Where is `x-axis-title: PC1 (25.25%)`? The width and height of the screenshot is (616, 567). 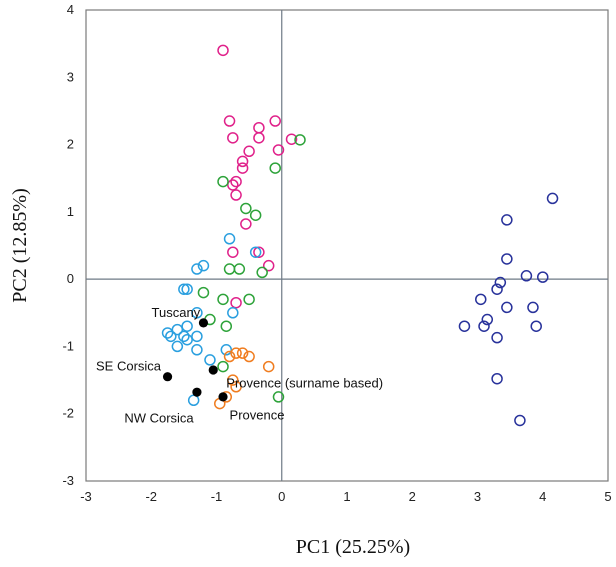
x-axis-title: PC1 (25.25%) is located at coordinates (353, 547).